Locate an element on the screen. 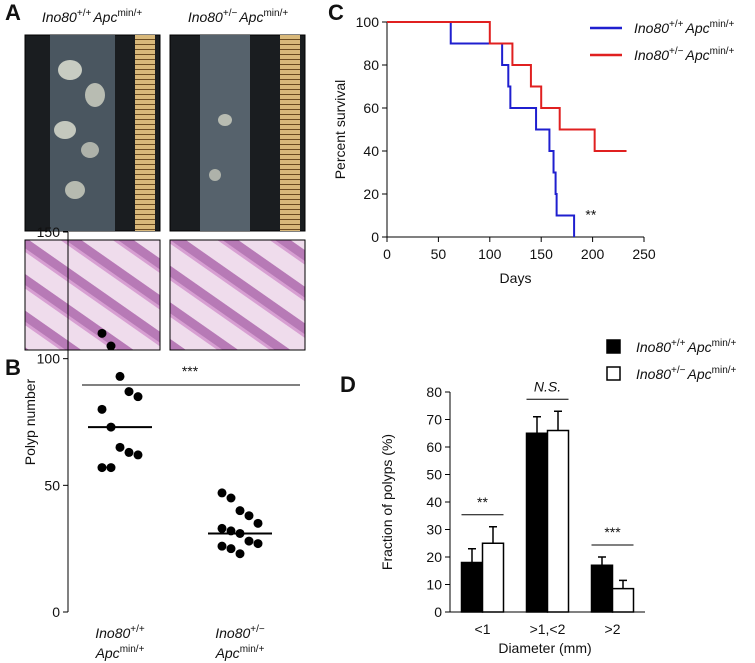 This screenshot has width=755, height=663. x-tick-label: >1,<2 is located at coordinates (548, 629).